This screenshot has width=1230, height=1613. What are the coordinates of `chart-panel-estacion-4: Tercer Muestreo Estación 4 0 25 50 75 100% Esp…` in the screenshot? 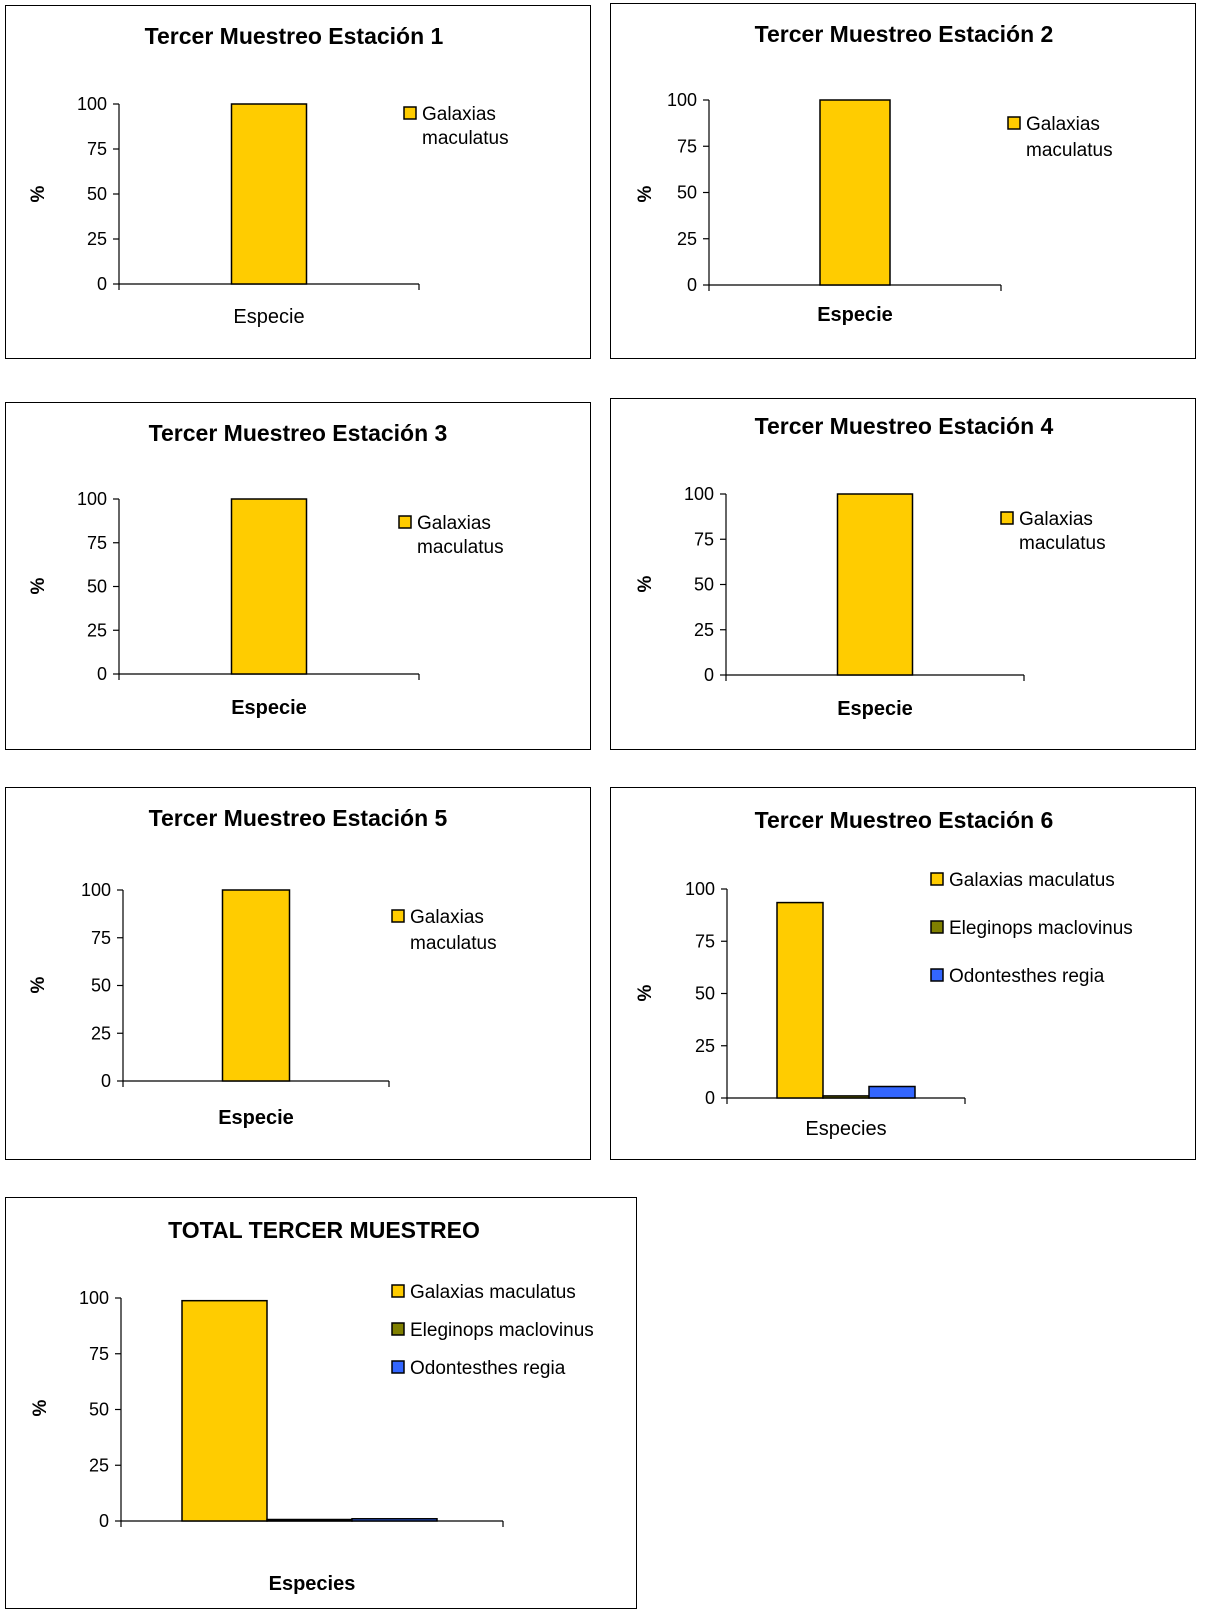 It's located at (903, 574).